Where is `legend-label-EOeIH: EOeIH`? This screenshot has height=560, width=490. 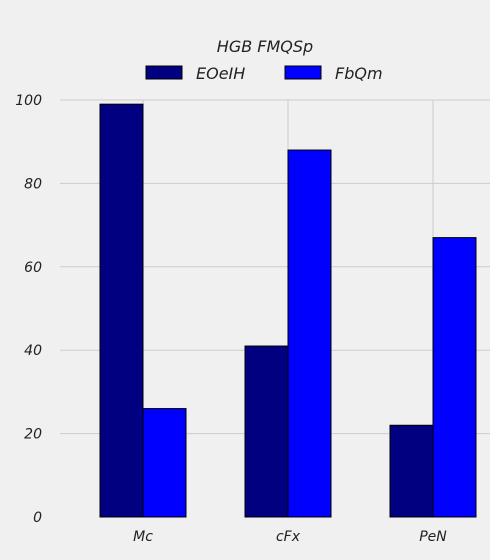 legend-label-EOeIH: EOeIH is located at coordinates (220, 73).